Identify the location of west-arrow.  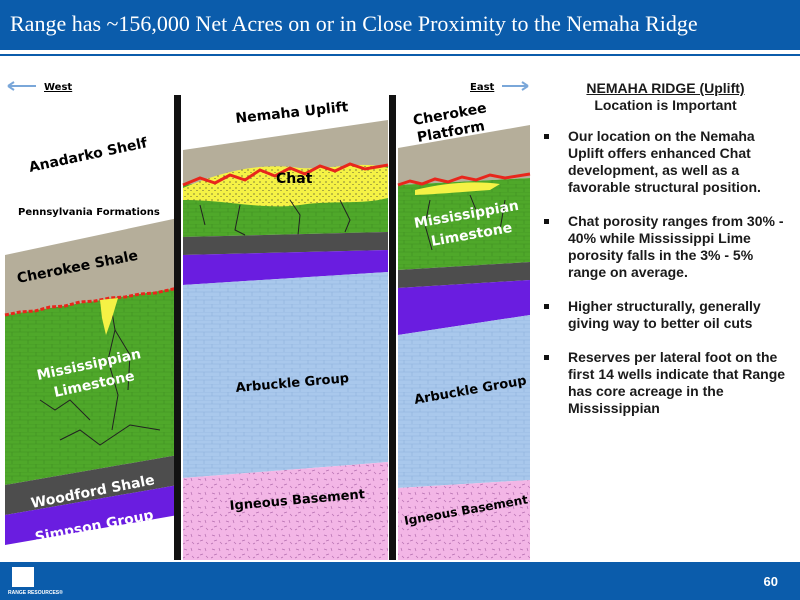
(21, 86).